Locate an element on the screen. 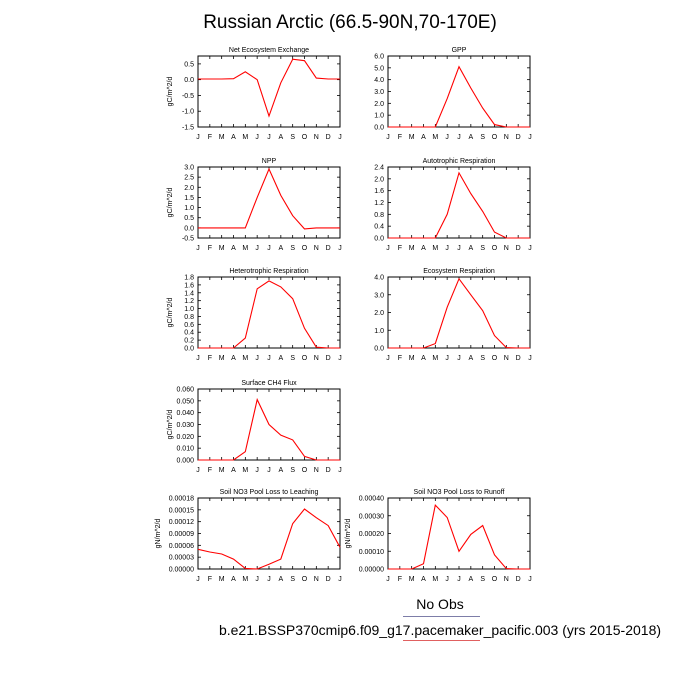  y-tick-label: 0.030 is located at coordinates (185, 425).